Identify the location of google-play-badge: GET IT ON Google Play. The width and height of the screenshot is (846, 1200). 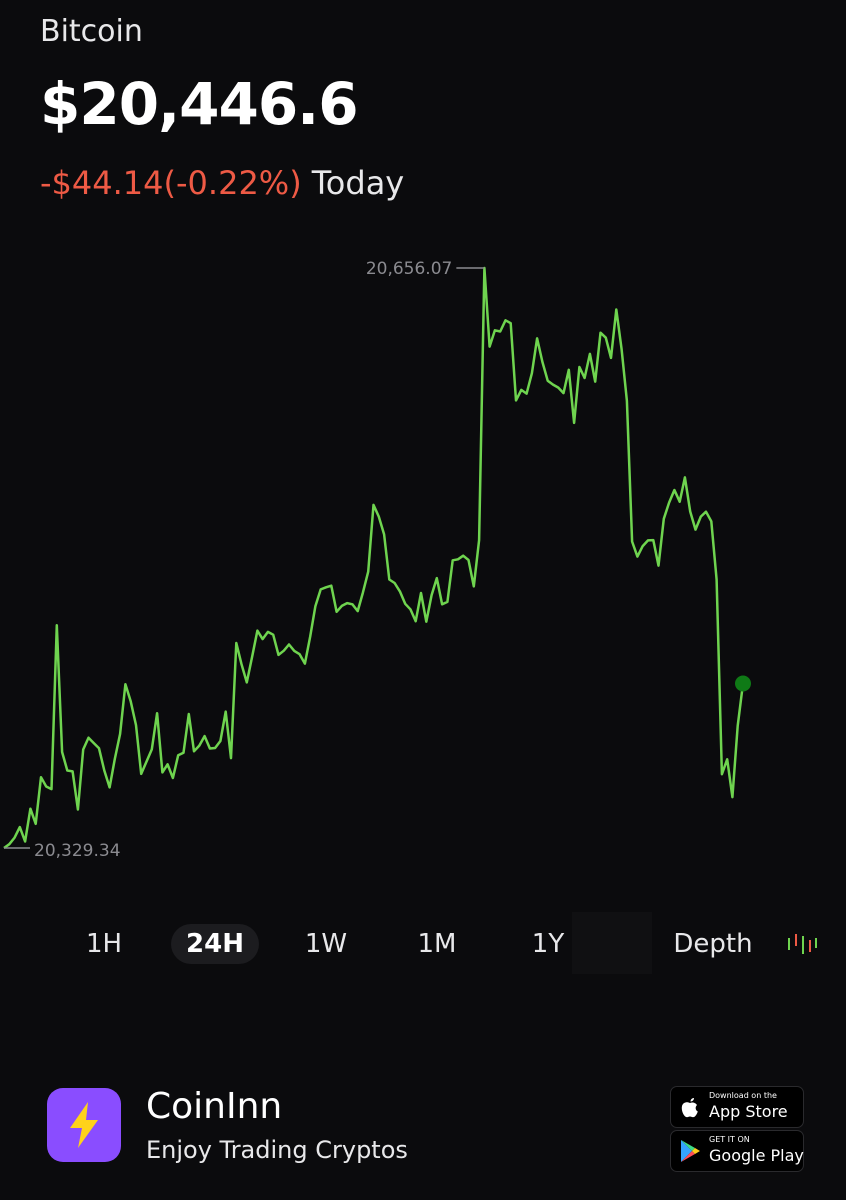
(737, 1151).